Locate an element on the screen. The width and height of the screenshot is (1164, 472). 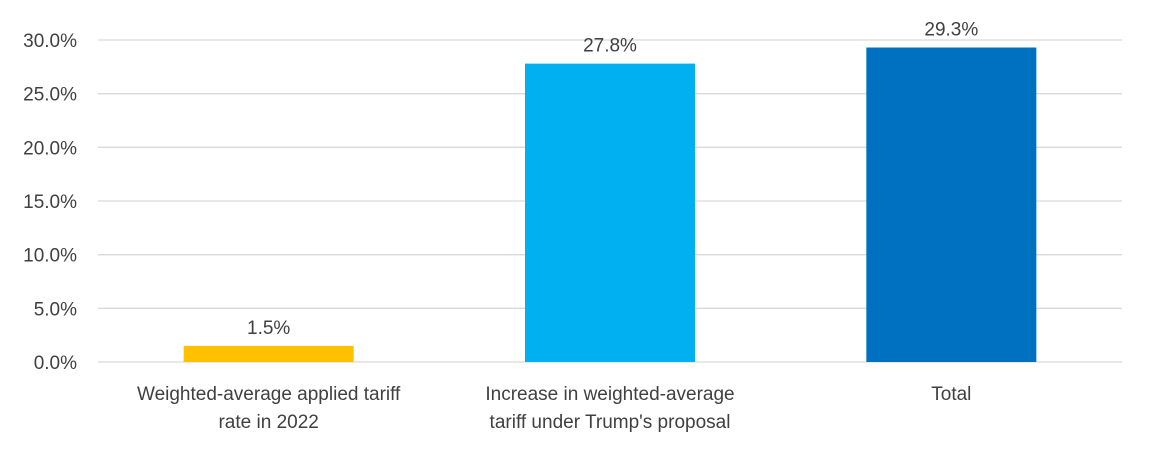
y-axis-ticks: 0.0% 5.0% 10.0% 15.0% 20.0% 25.0% 30.0% is located at coordinates (50, 202).